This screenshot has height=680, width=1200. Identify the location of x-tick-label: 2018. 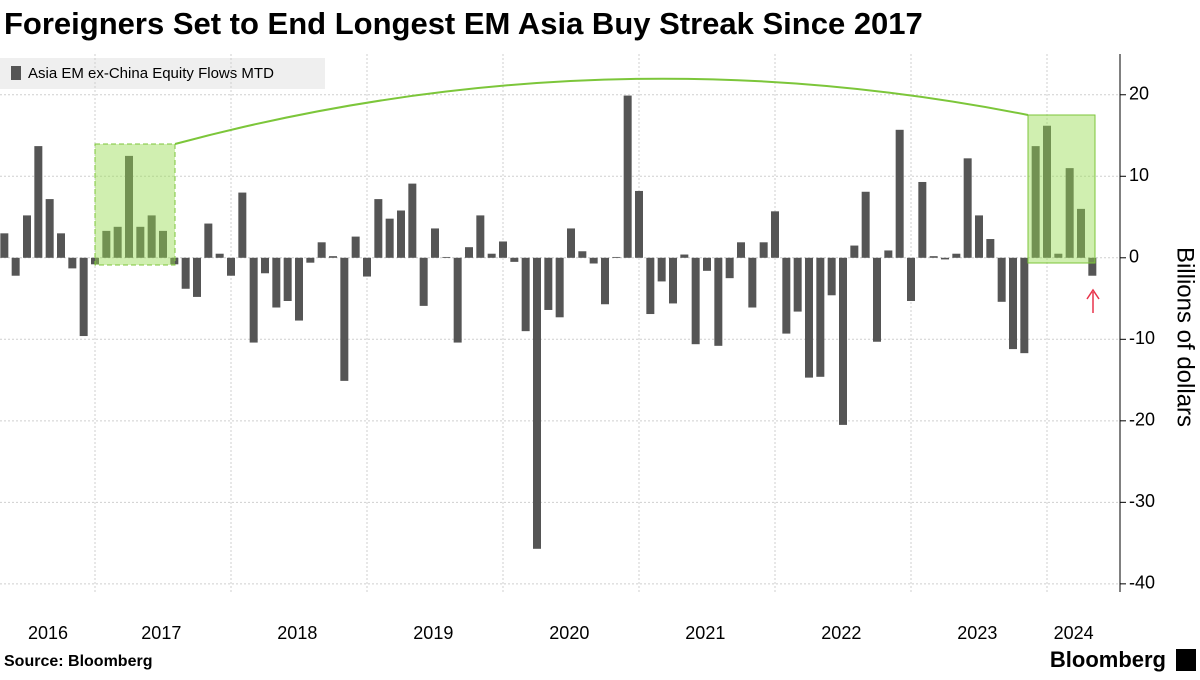
(297, 633).